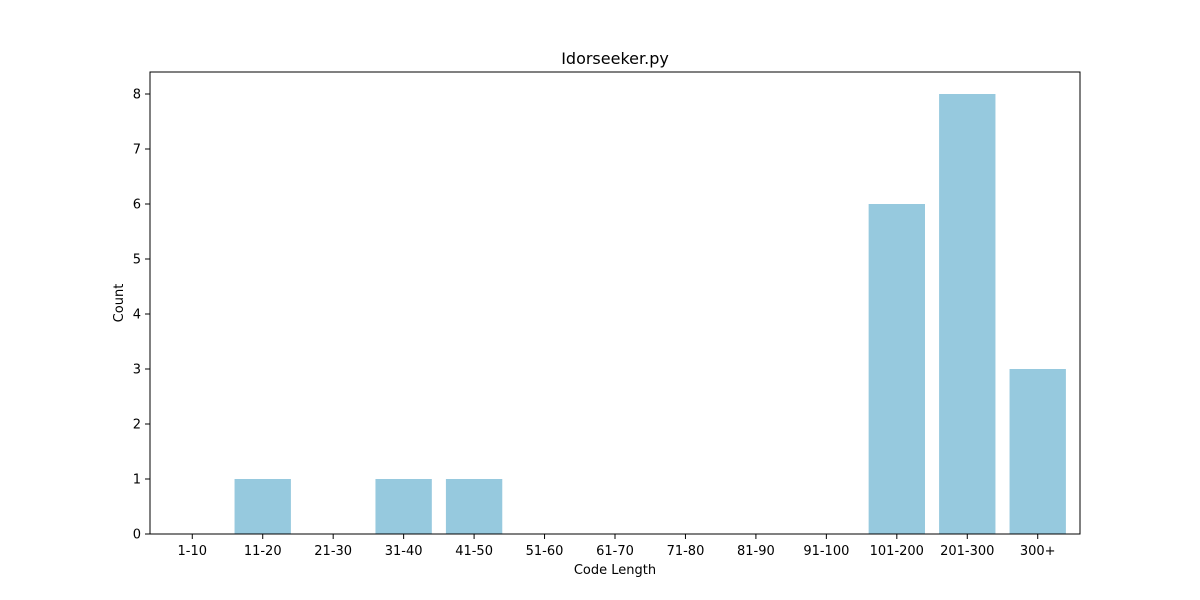  Describe the element at coordinates (897, 551) in the screenshot. I see `x-tick-label: 101-200` at that location.